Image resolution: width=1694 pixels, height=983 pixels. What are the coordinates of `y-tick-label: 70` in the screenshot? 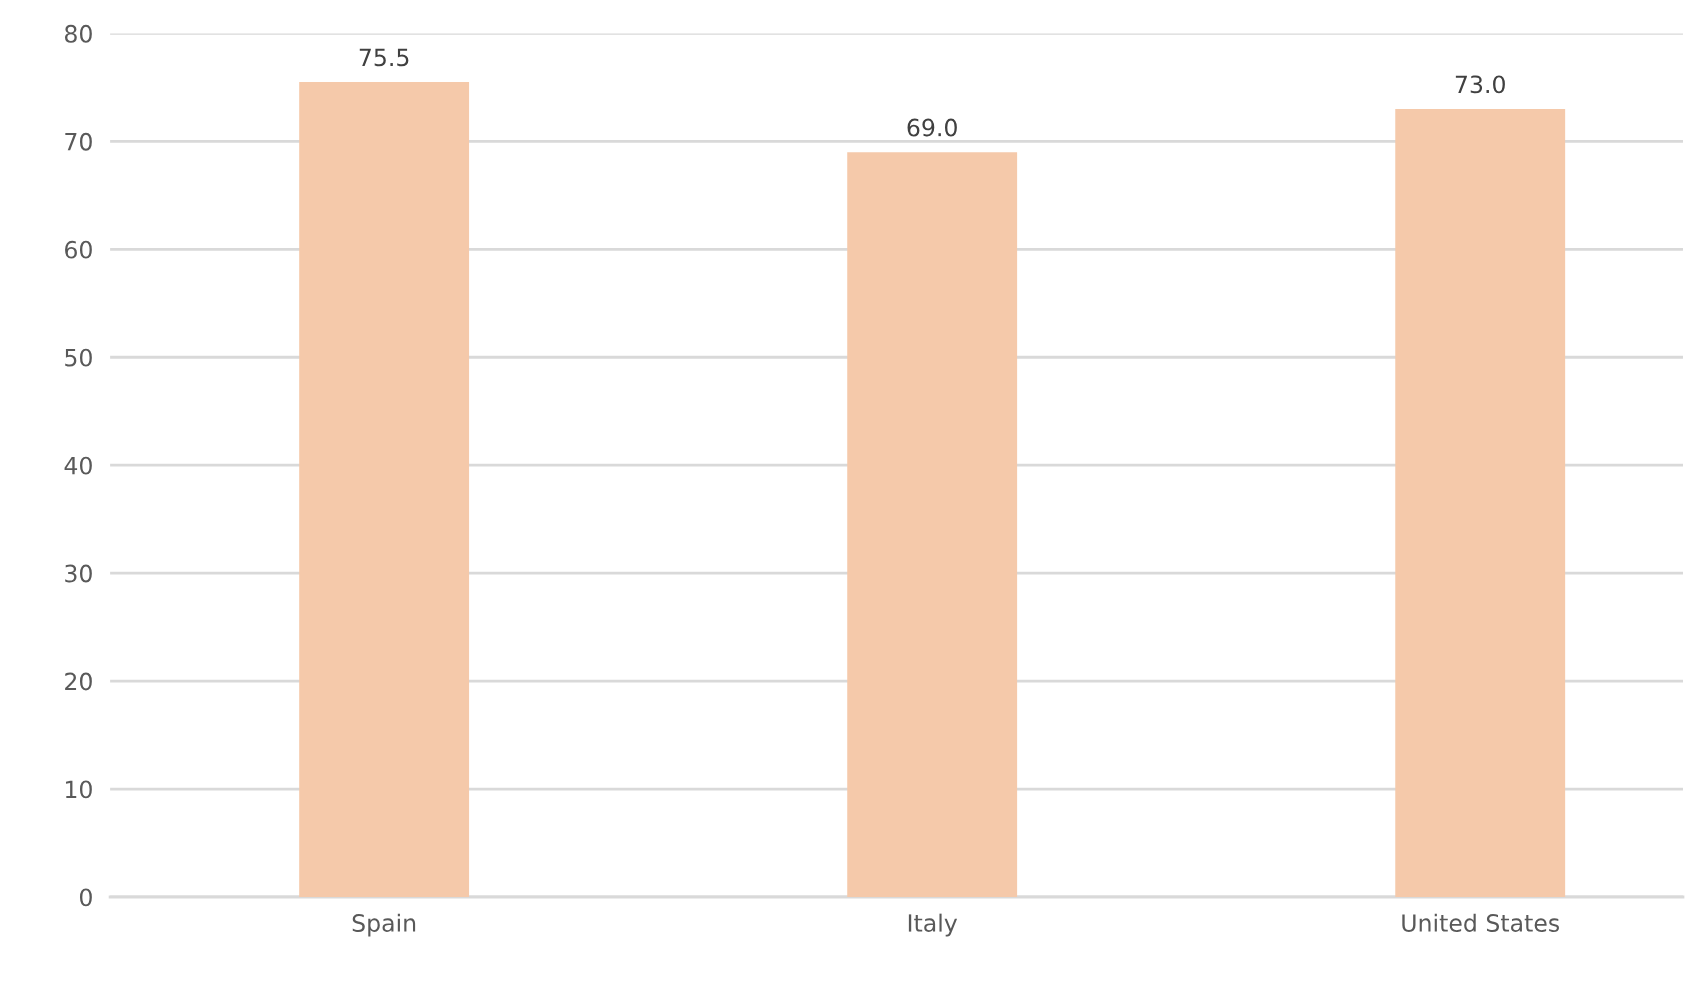 It's located at (78, 141).